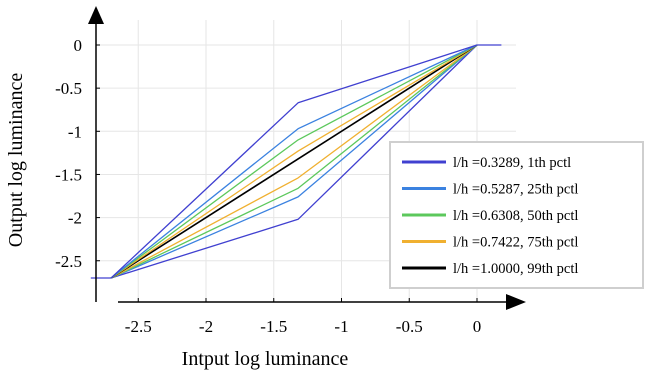  I want to click on y-axis-arrow-icon, so click(96, 15).